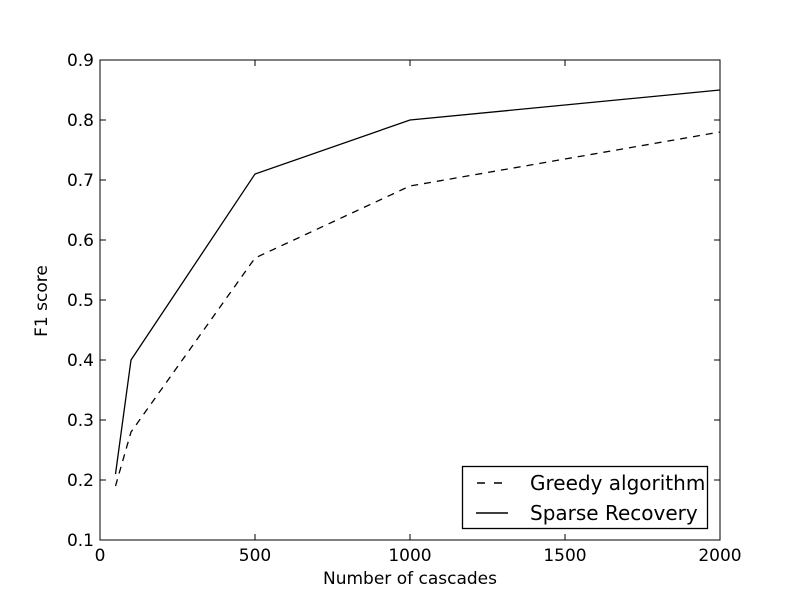 This screenshot has width=800, height=604. What do you see at coordinates (564, 556) in the screenshot?
I see `x-tick-label: 1500` at bounding box center [564, 556].